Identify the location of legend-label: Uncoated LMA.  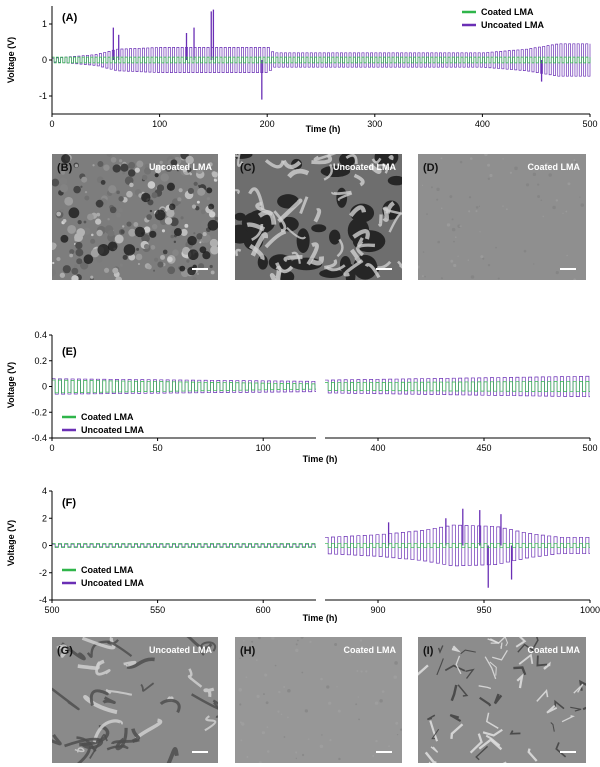
(113, 430).